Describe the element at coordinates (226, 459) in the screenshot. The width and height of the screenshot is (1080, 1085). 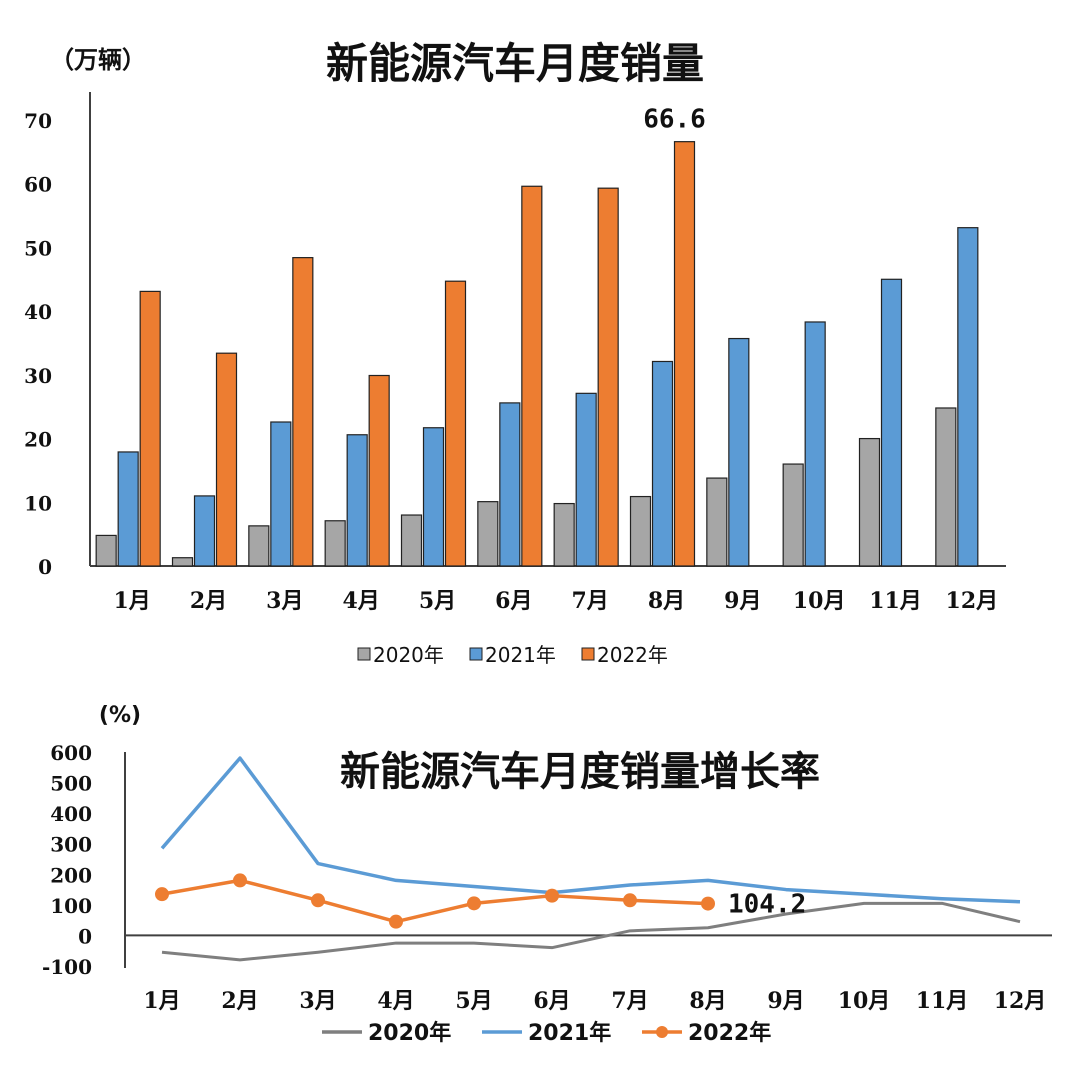
I see `bar-2022年-2月` at that location.